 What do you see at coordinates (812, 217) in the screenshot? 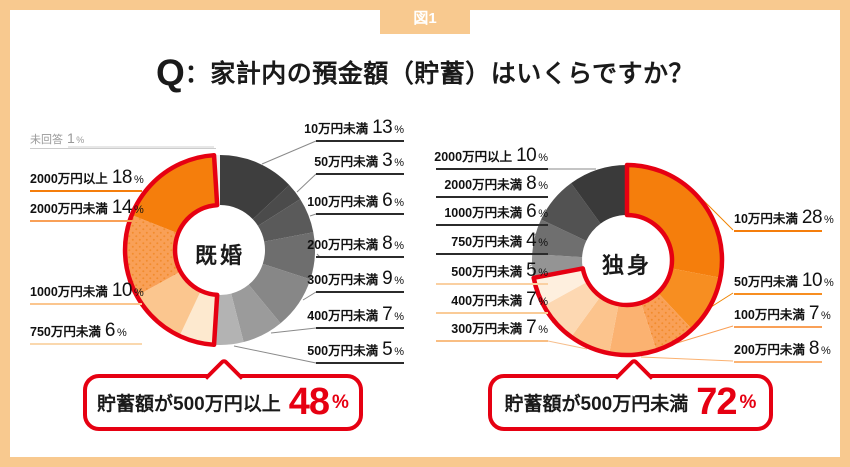
I see `segment-value: 28` at bounding box center [812, 217].